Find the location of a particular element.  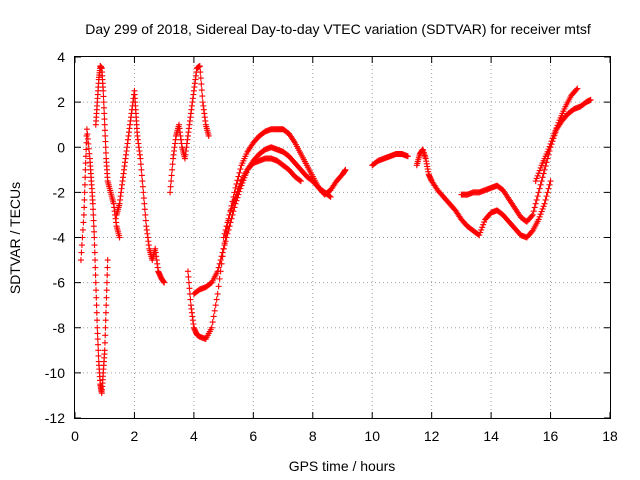

y-axis-label: SDTVAR / TECUs is located at coordinates (15, 238).